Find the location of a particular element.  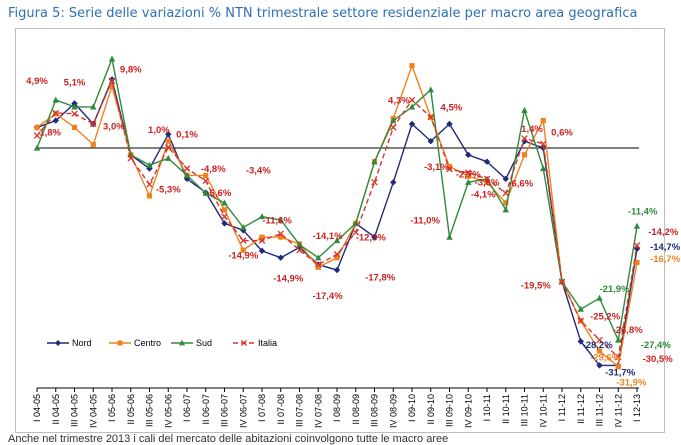

x-tick-label: II 09-10 is located at coordinates (431, 409).